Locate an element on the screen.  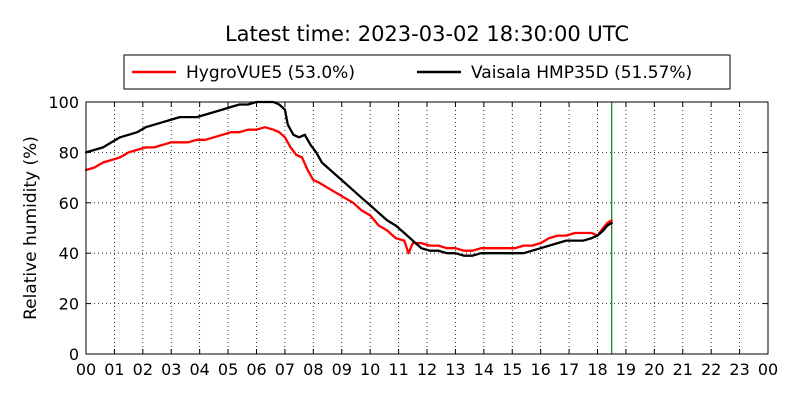
x-tick-label: 02 is located at coordinates (143, 369).